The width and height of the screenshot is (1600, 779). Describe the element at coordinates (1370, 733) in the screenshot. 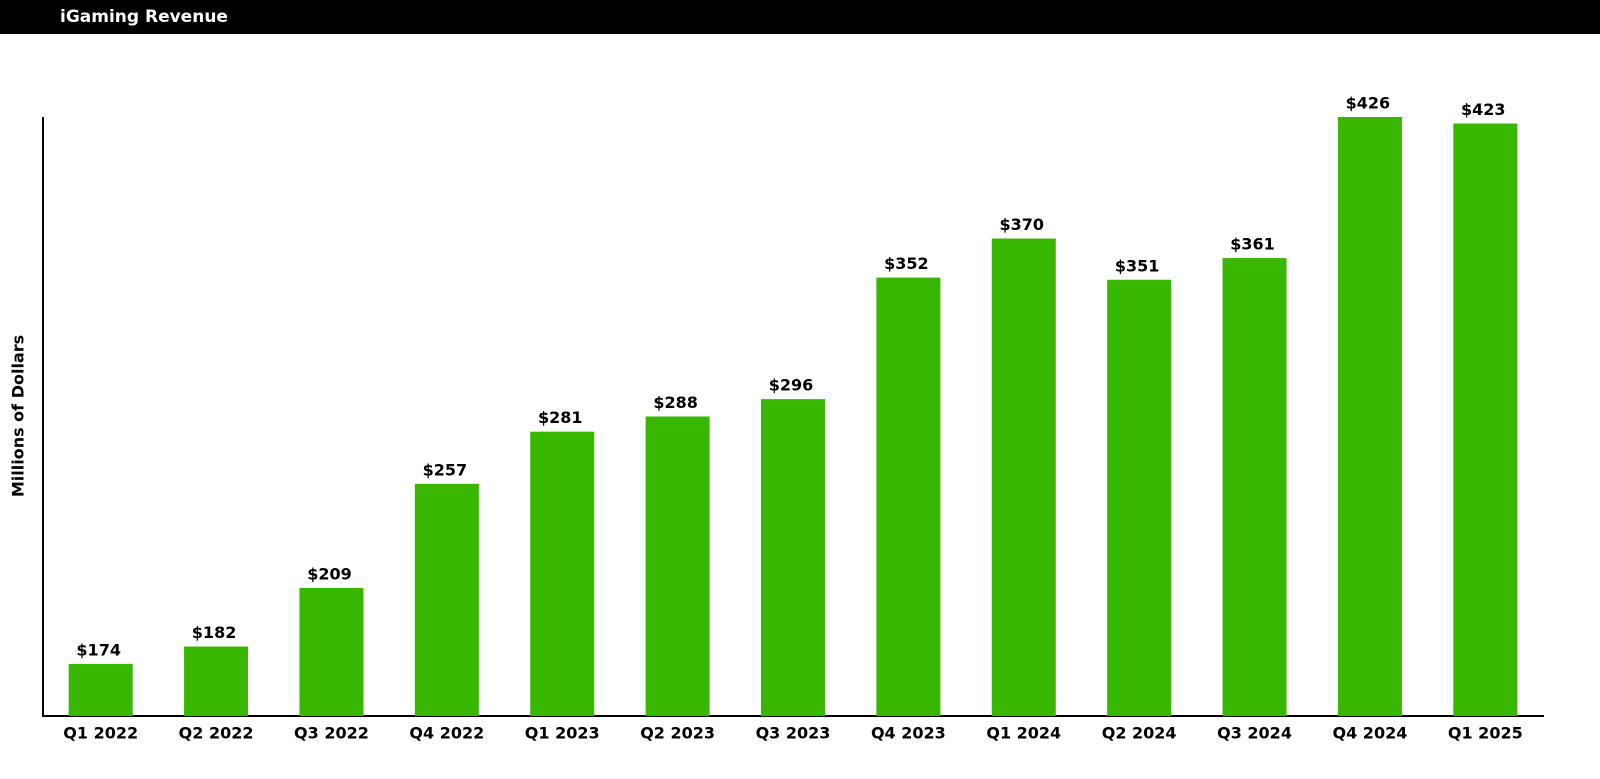

I see `x-tick-label: Q4 2024` at that location.